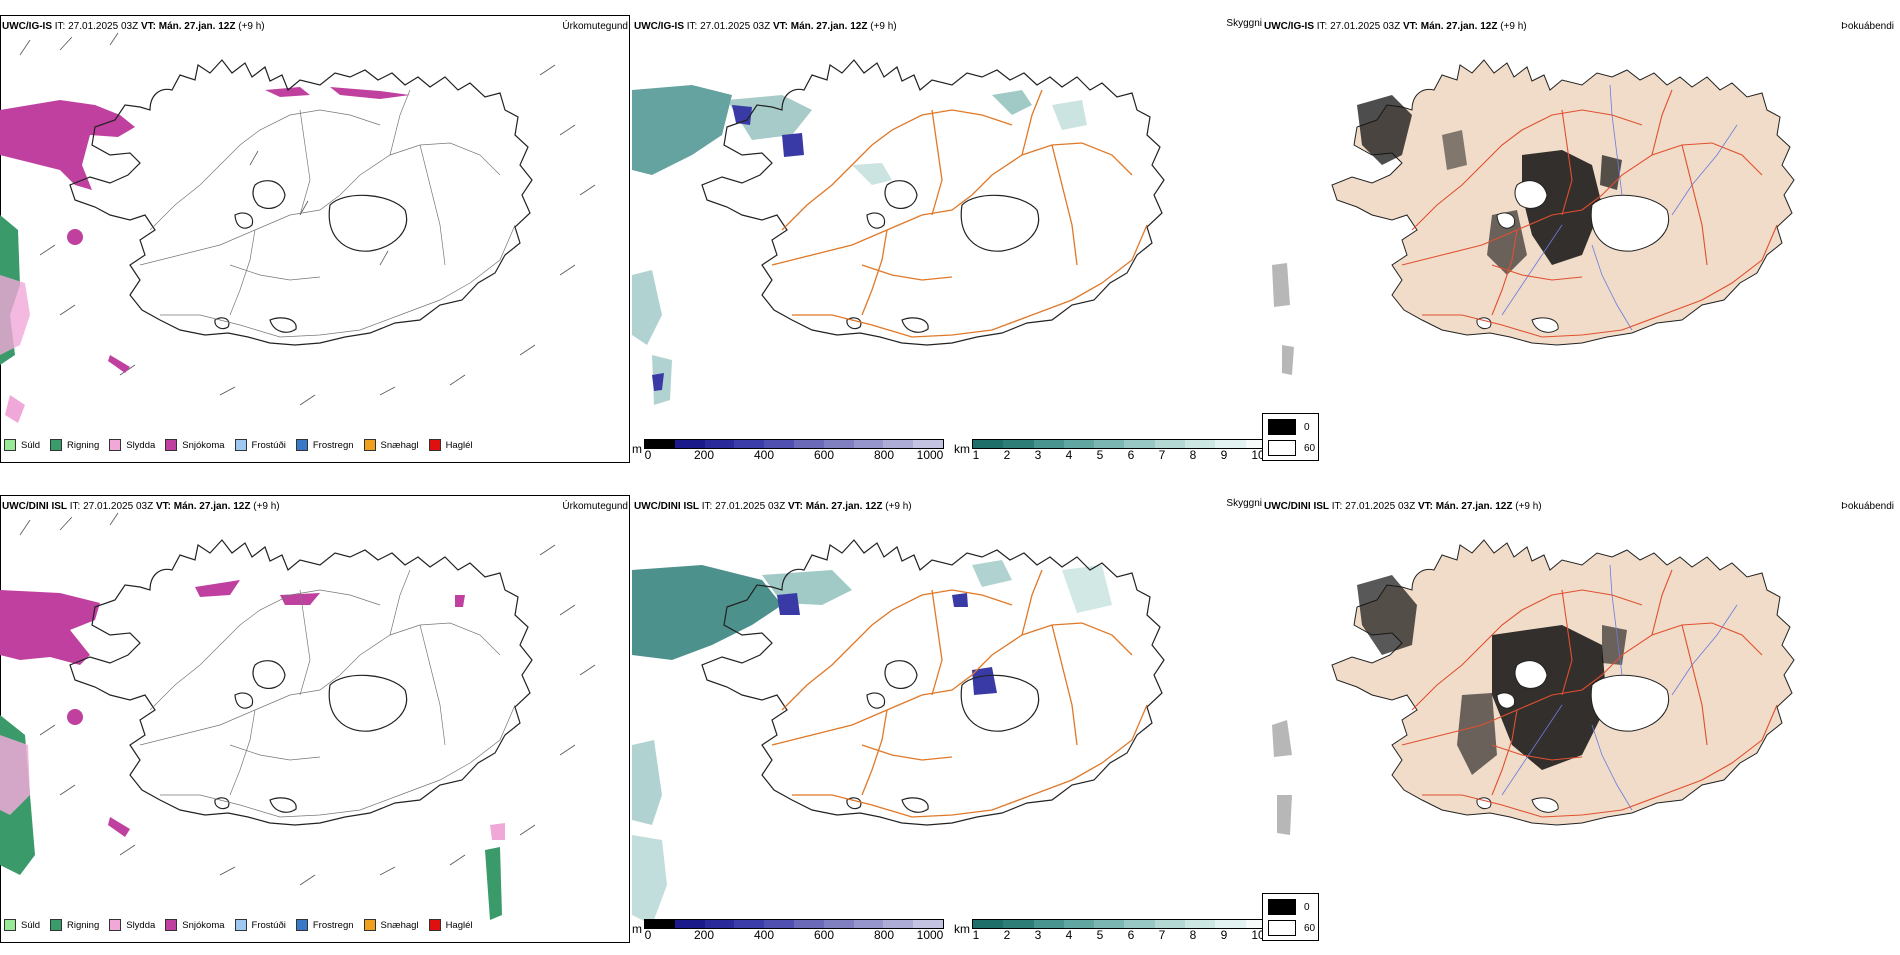 This screenshot has width=1900, height=955. I want to click on tick-label: 800, so click(884, 935).